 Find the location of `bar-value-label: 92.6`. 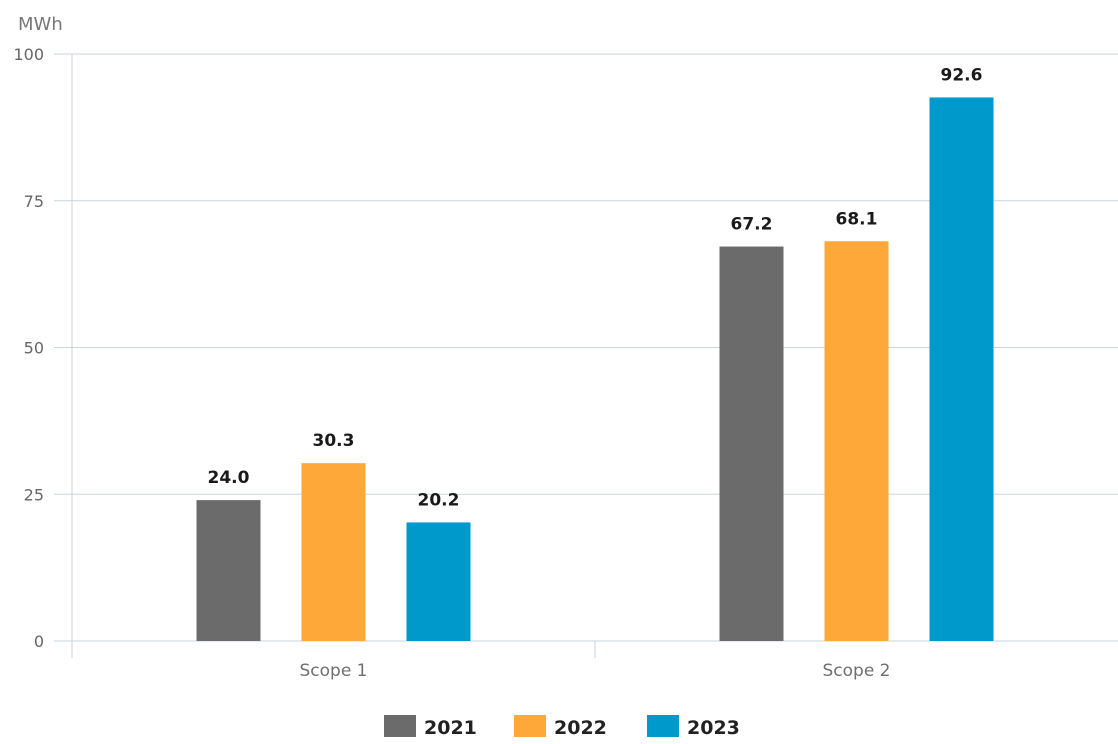

bar-value-label: 92.6 is located at coordinates (962, 75).